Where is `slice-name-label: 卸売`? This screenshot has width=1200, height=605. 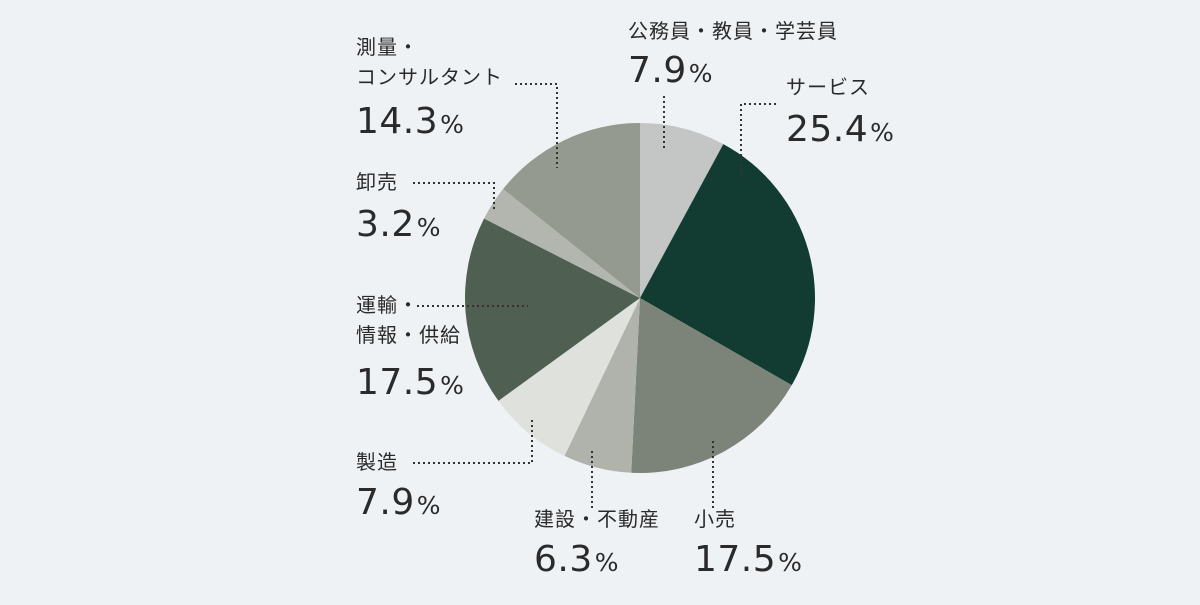 slice-name-label: 卸売 is located at coordinates (377, 182).